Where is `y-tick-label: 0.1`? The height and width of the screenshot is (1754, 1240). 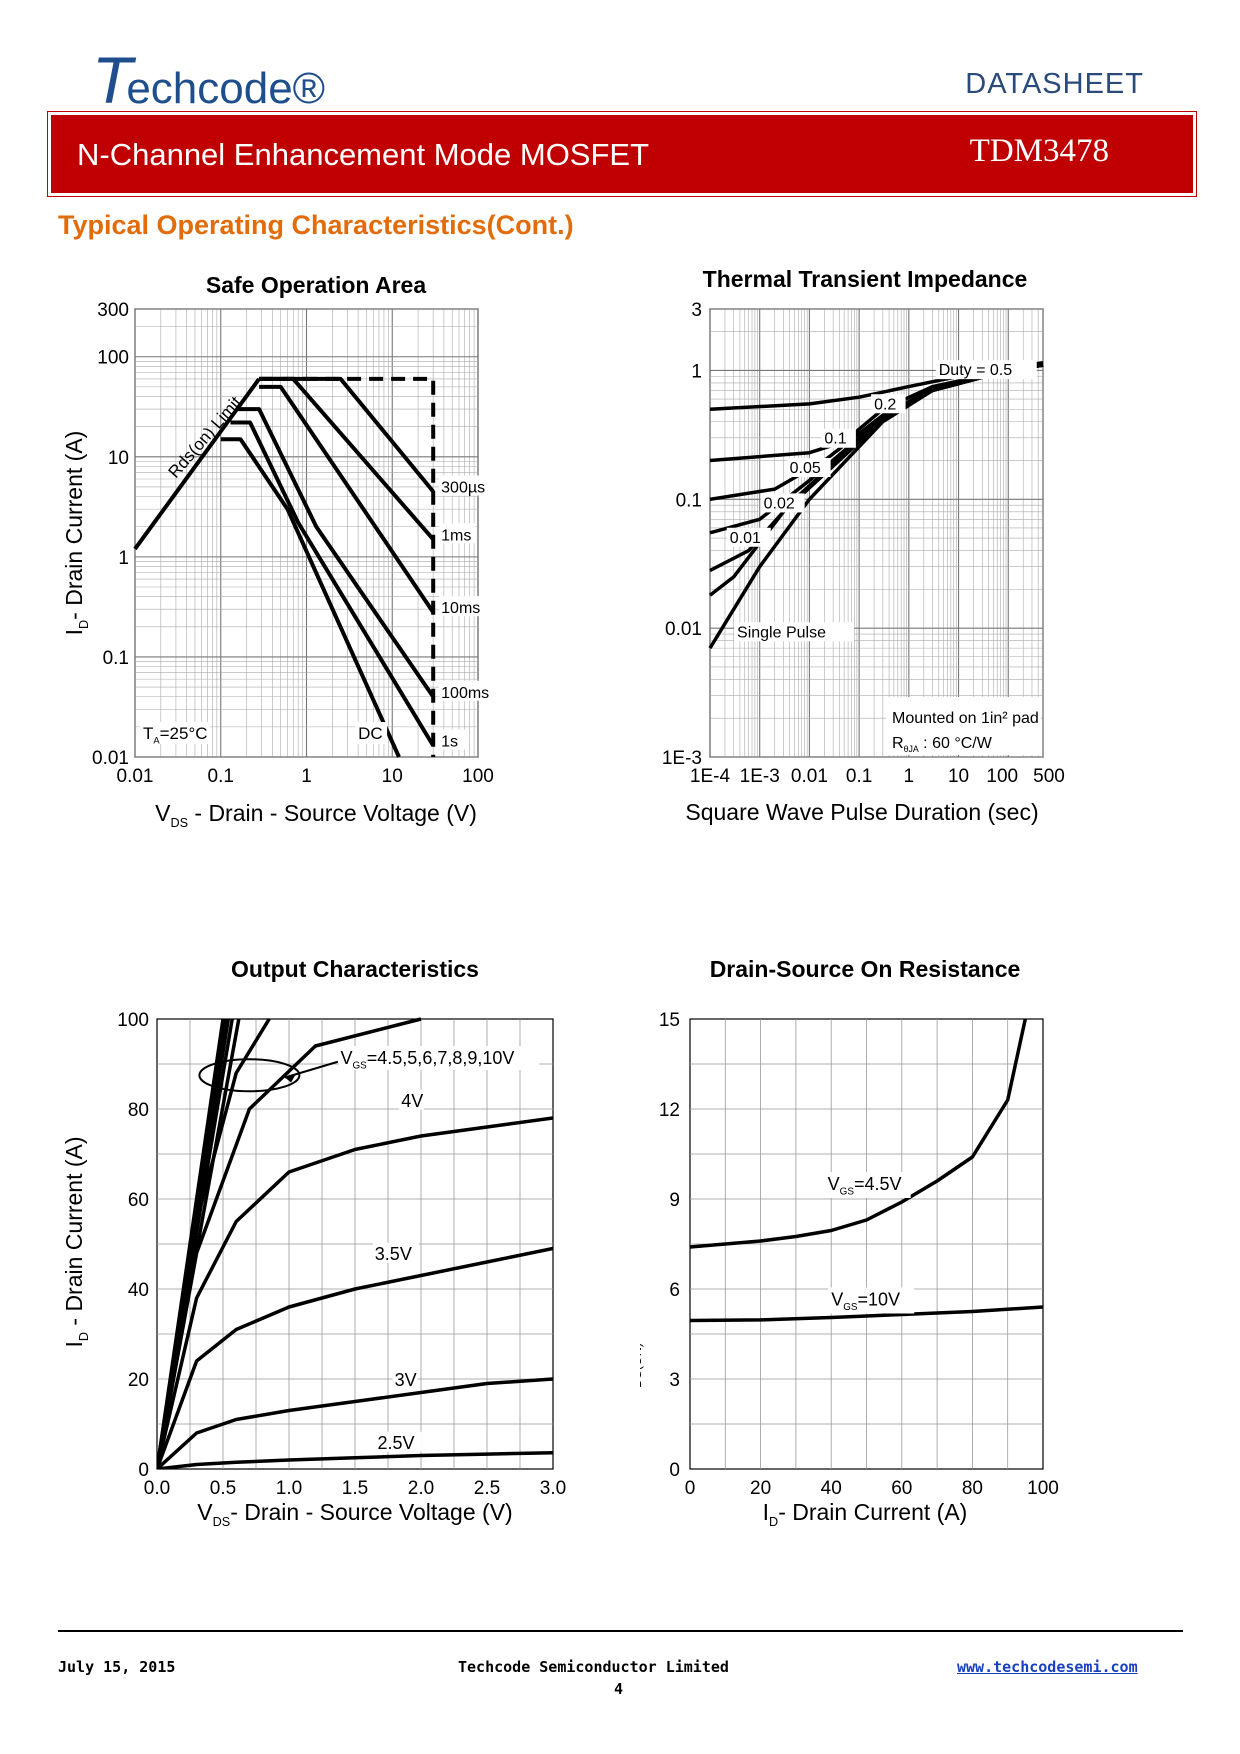
y-tick-label: 0.1 is located at coordinates (689, 500).